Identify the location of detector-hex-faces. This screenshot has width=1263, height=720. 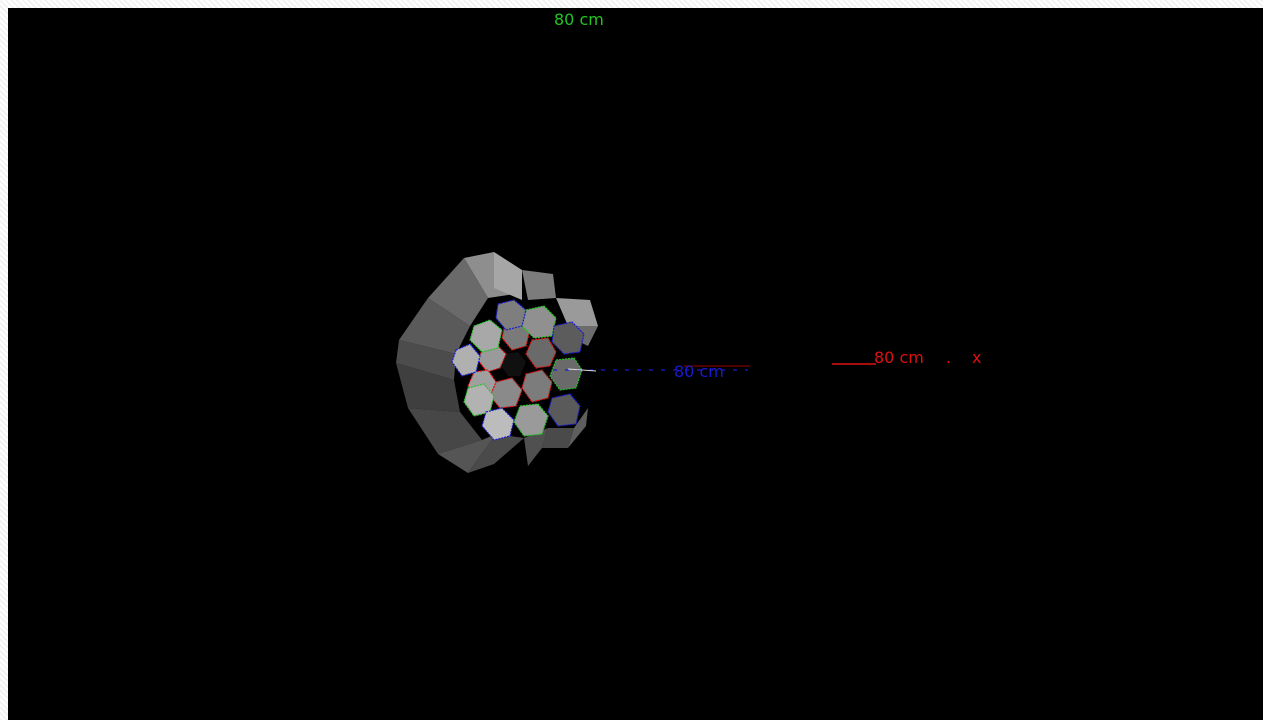
(518, 370).